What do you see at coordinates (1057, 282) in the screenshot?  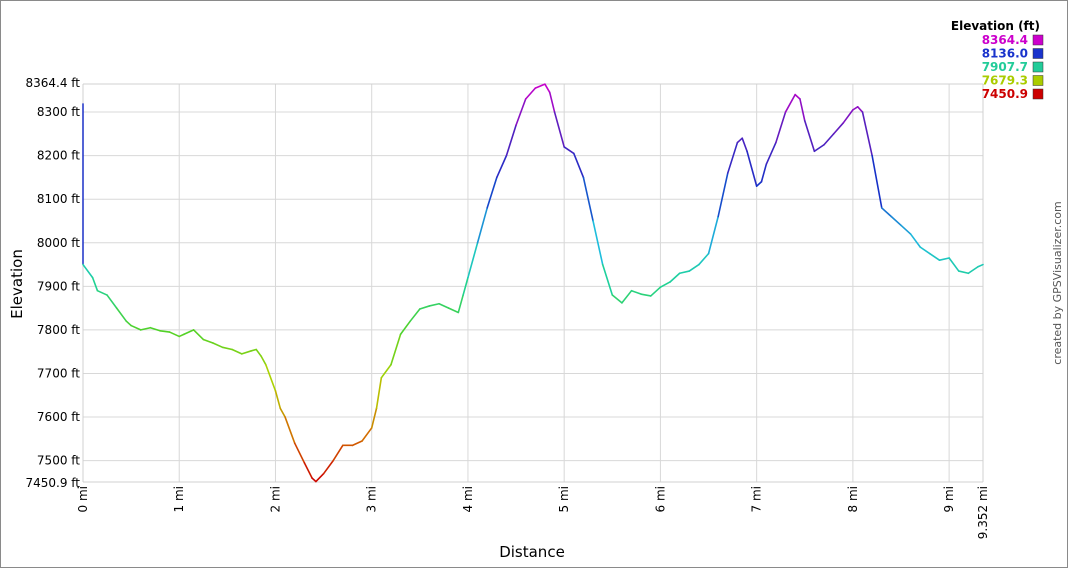 I see `credit-text: created by GPSVisualizer.com` at bounding box center [1057, 282].